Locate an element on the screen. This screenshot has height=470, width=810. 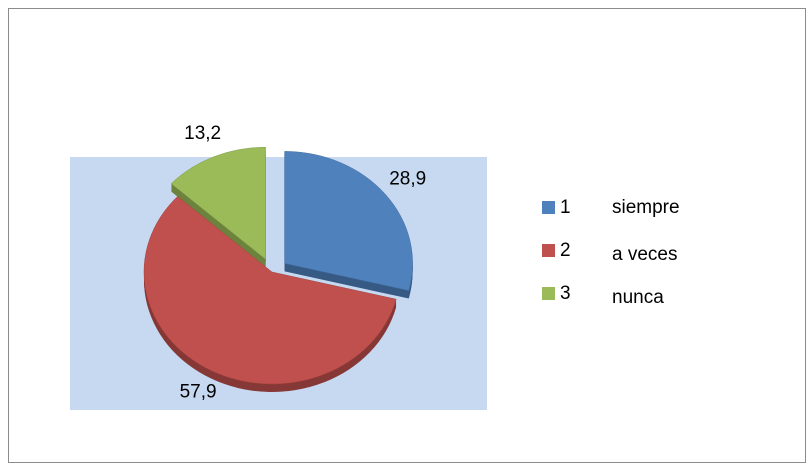
legend-note: siempre is located at coordinates (646, 207).